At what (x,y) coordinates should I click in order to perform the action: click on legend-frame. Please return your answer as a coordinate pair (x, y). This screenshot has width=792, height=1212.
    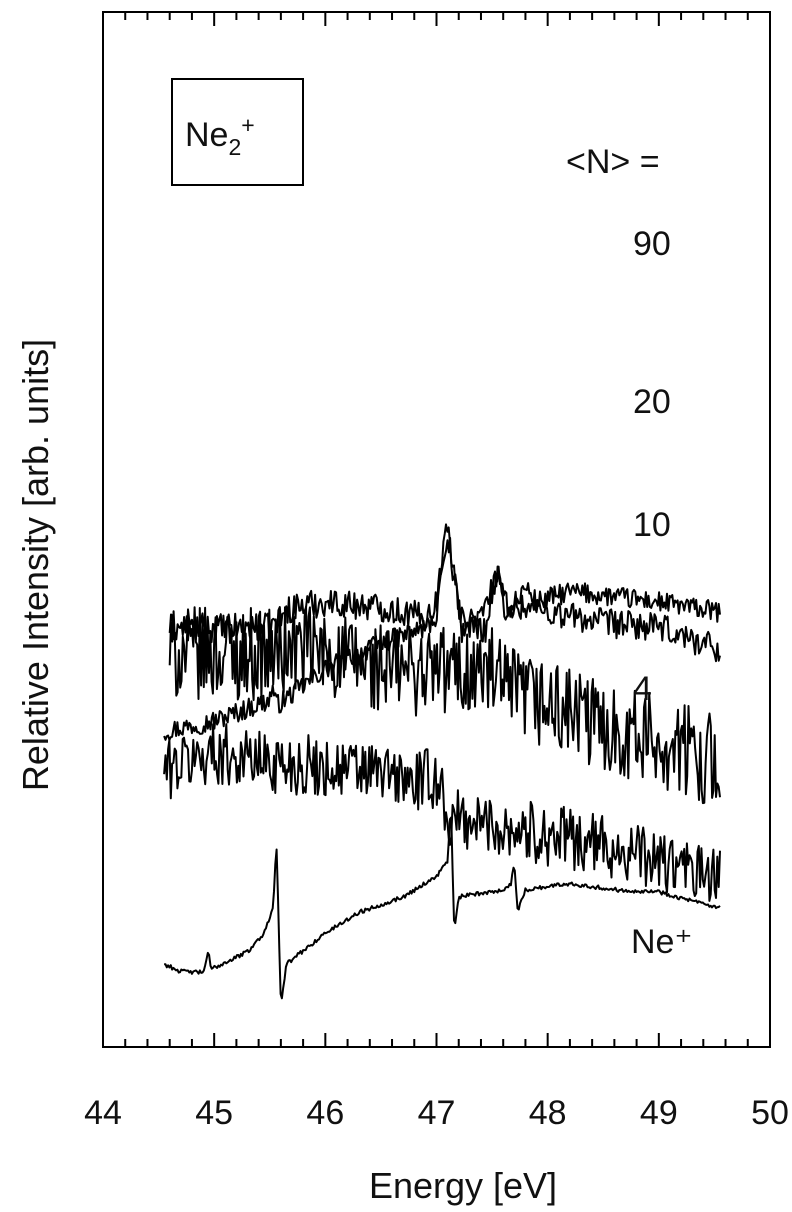
    Looking at the image, I should click on (237, 132).